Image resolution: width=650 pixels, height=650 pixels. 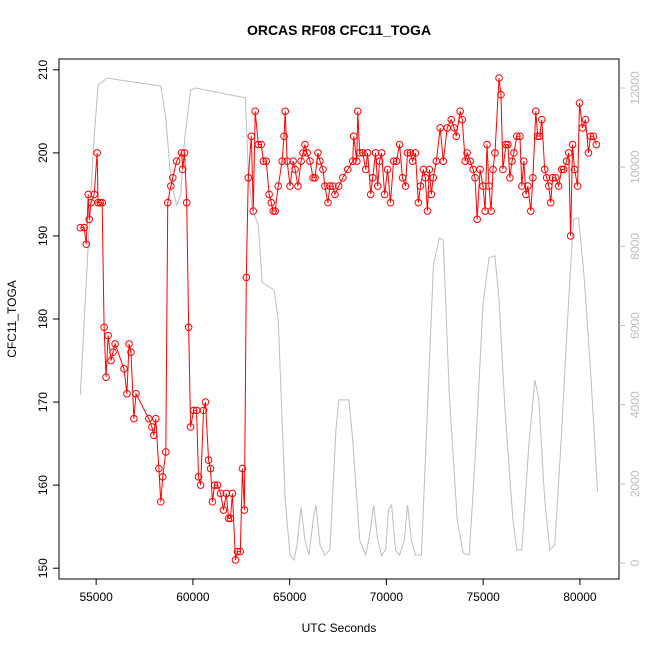 I want to click on y-tick-label: 210, so click(x=43, y=69).